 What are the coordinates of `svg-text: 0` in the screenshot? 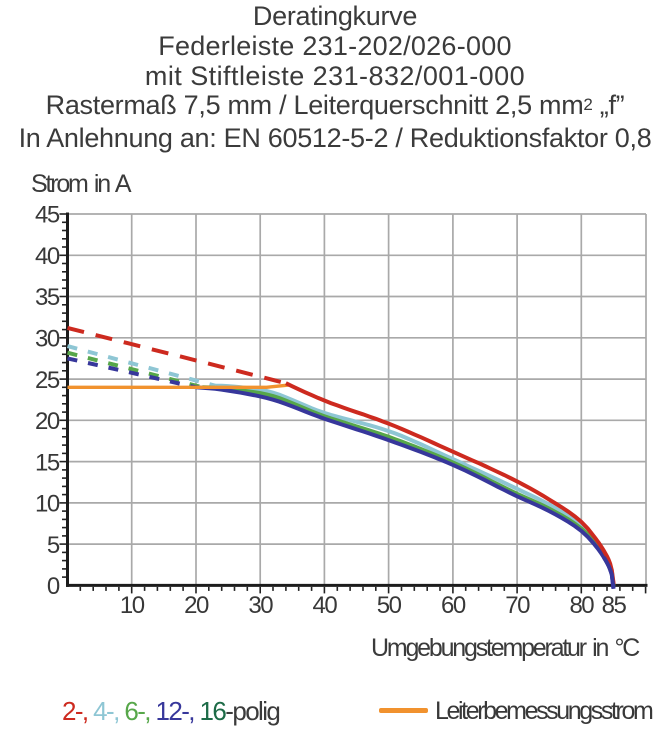 It's located at (53, 586).